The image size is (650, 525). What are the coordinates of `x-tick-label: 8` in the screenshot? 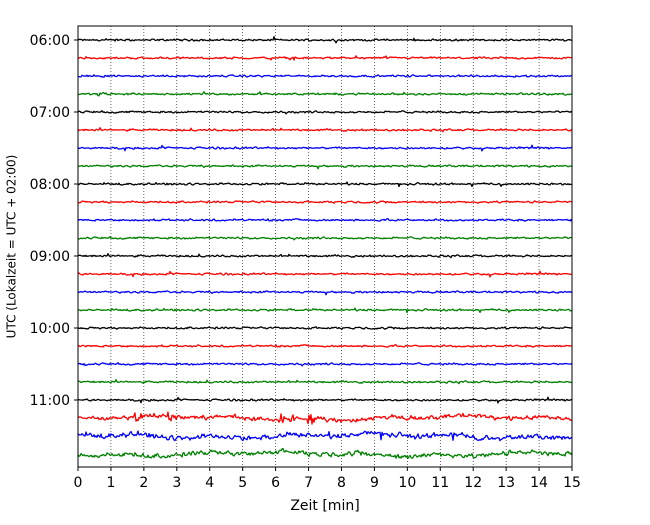 It's located at (341, 483).